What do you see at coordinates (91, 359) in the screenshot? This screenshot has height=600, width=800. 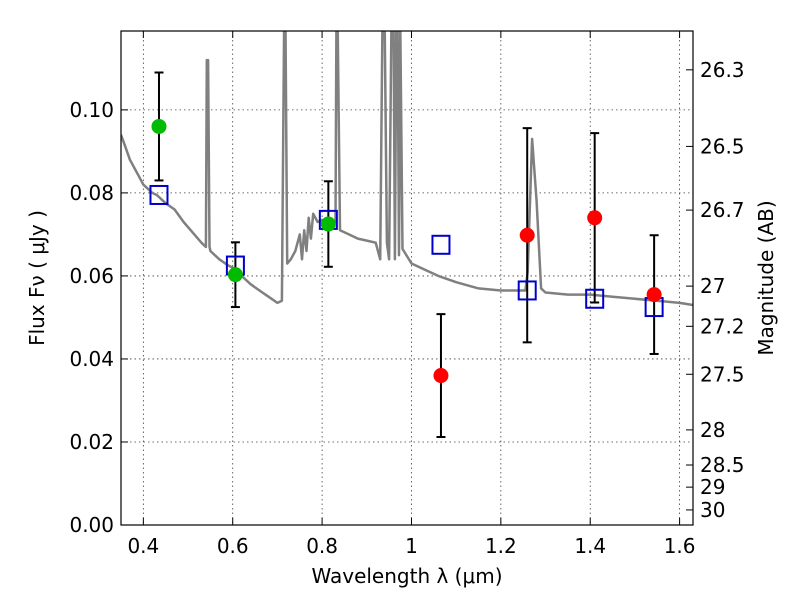 I see `y-tick-label: 0.04` at bounding box center [91, 359].